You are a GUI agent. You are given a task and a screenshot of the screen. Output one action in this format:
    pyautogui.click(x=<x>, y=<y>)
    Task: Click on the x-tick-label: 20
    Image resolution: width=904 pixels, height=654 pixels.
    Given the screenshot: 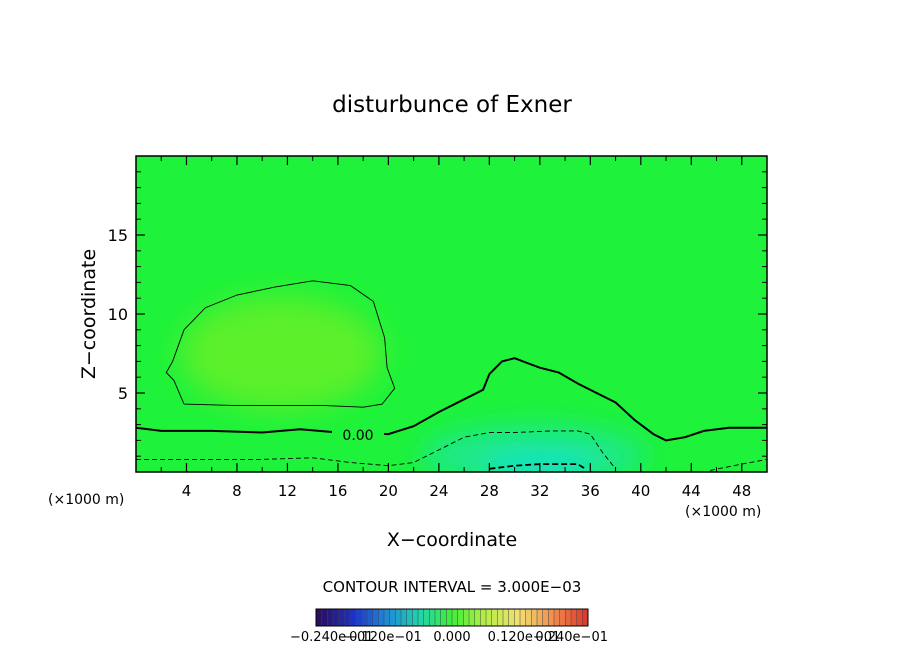 What is the action you would take?
    pyautogui.click(x=388, y=491)
    